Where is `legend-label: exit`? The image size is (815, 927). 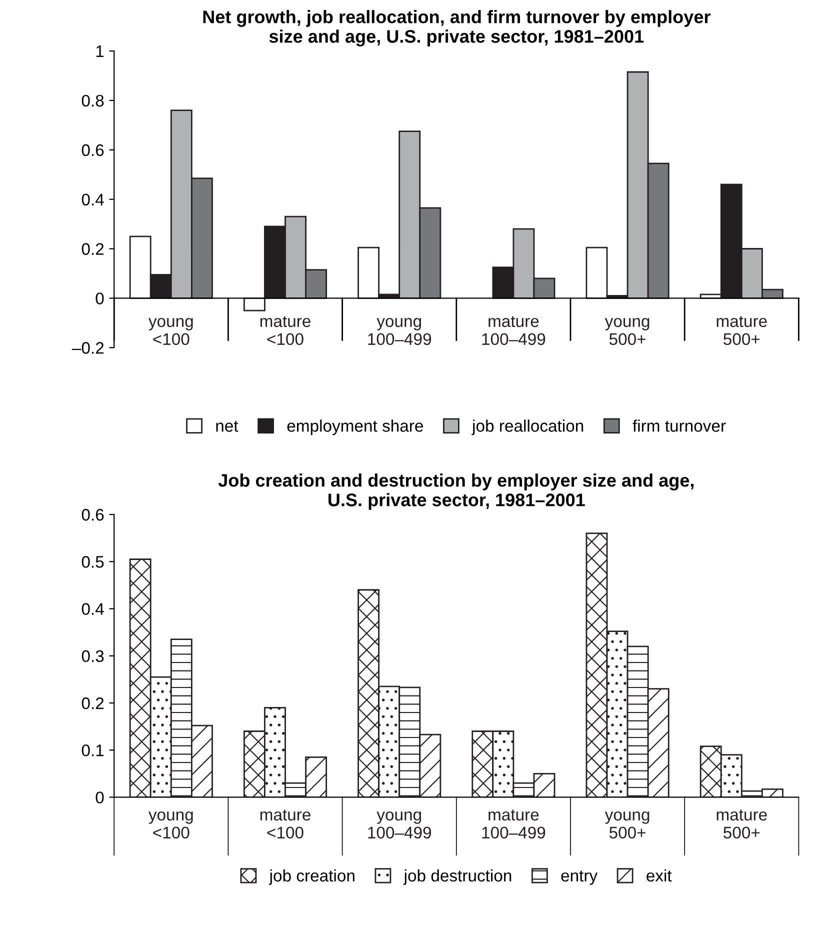
legend-label: exit is located at coordinates (659, 875).